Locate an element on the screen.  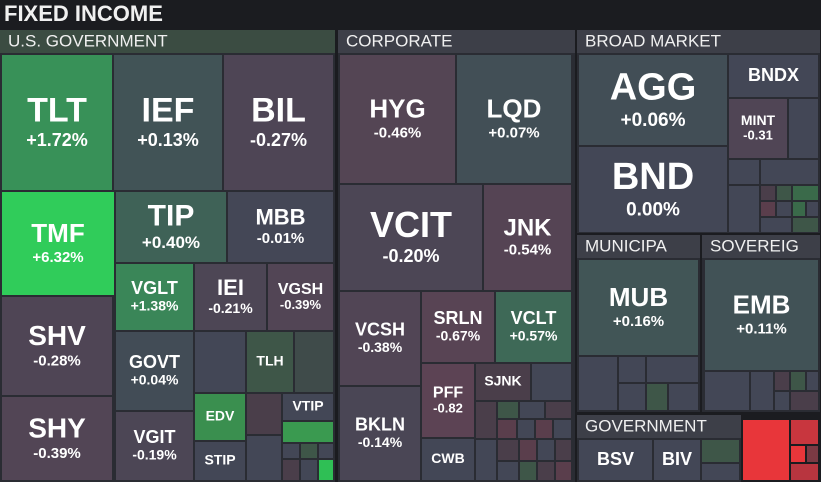
ticker: EDV is located at coordinates (220, 416).